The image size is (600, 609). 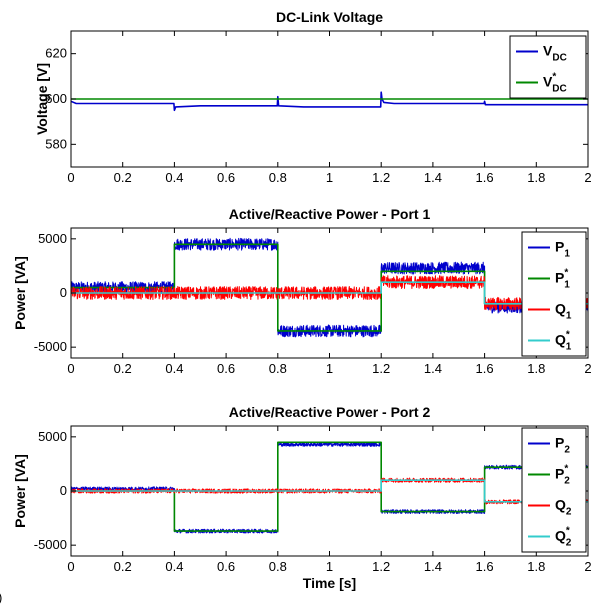 What do you see at coordinates (63, 490) in the screenshot?
I see `y-tick-label: 0` at bounding box center [63, 490].